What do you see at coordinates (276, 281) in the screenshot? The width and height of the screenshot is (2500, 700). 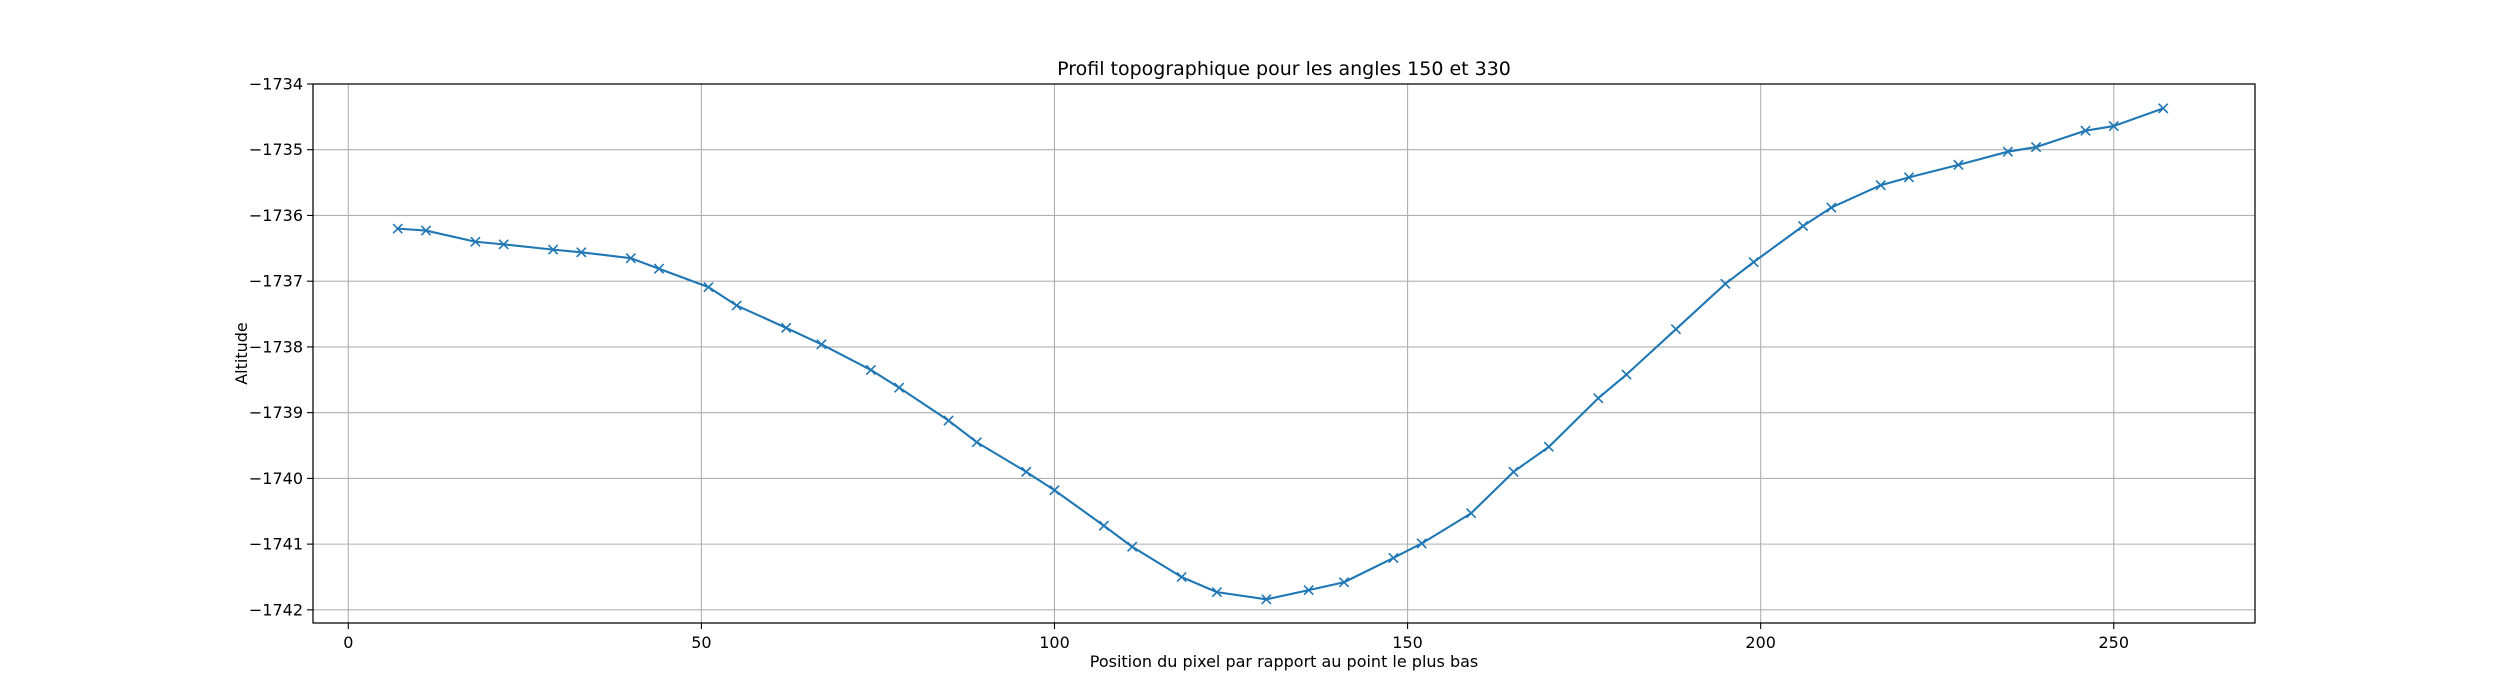 I see `y-tick-label: −1737` at bounding box center [276, 281].